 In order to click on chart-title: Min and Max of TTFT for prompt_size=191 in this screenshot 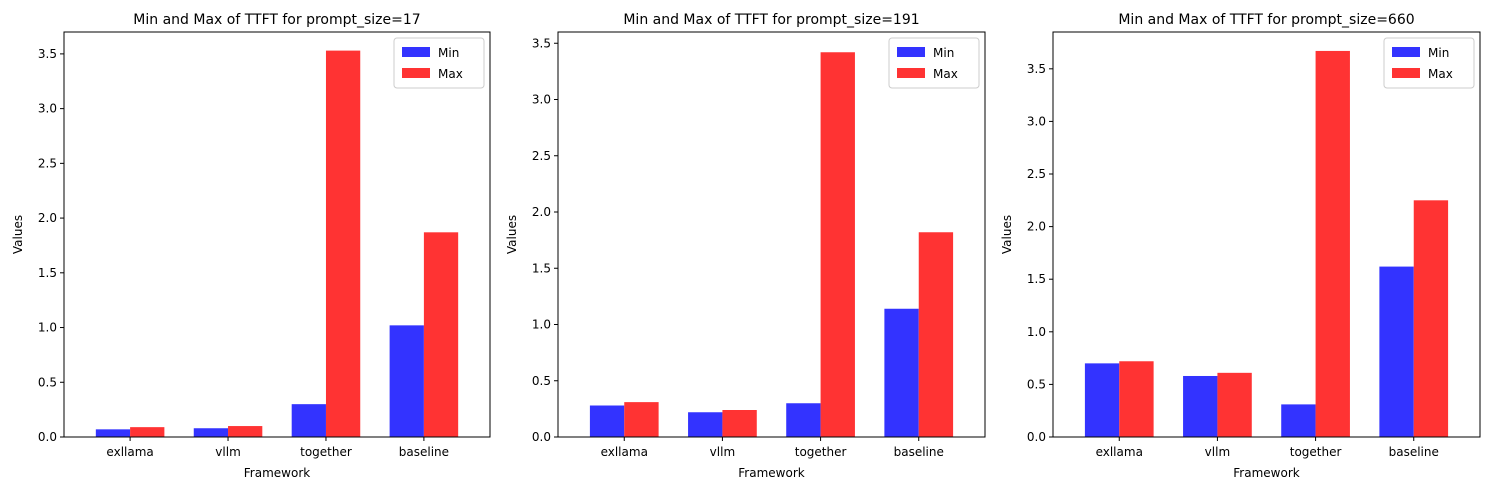, I will do `click(771, 20)`.